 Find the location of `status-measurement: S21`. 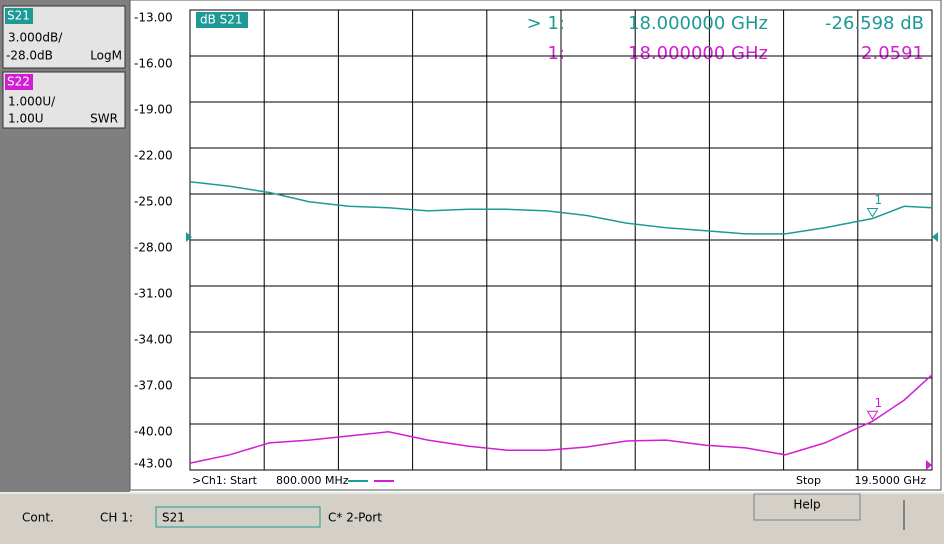

status-measurement: S21 is located at coordinates (173, 518).